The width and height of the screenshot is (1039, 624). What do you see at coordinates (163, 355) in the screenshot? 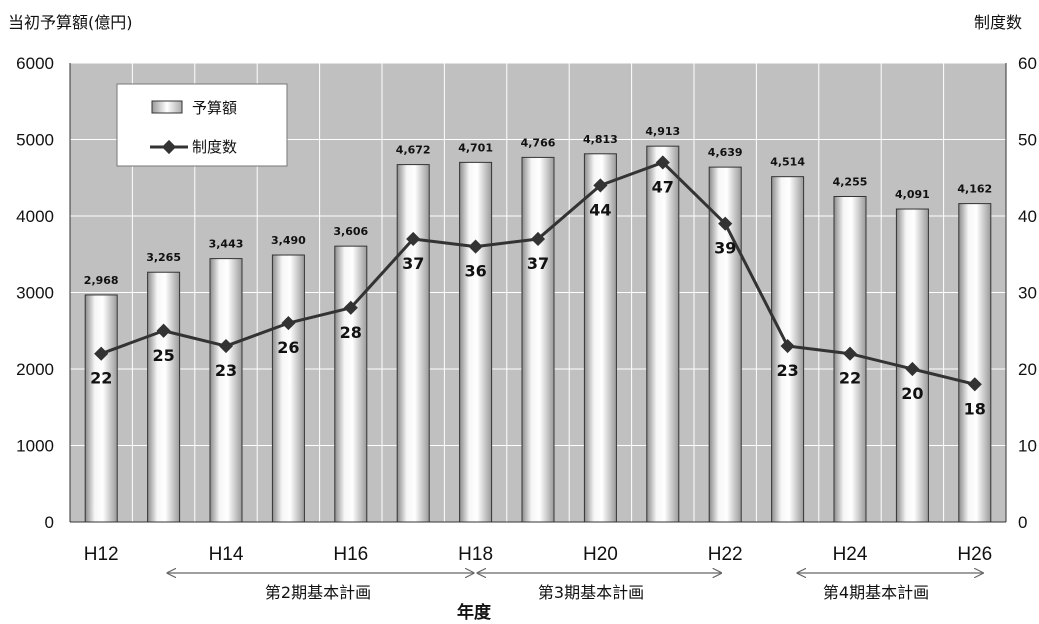
I see `line-value-label: 25` at bounding box center [163, 355].